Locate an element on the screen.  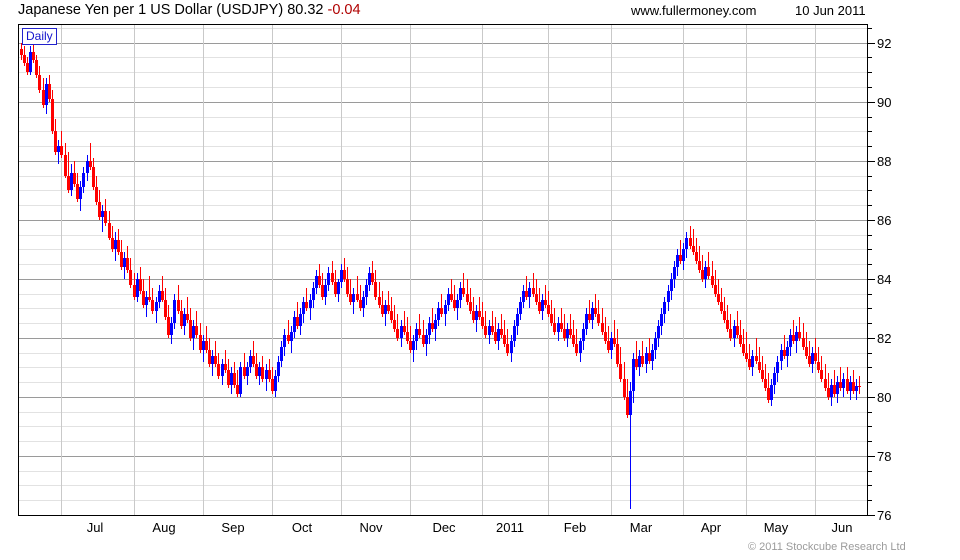
x-axis-label: Mar is located at coordinates (641, 527).